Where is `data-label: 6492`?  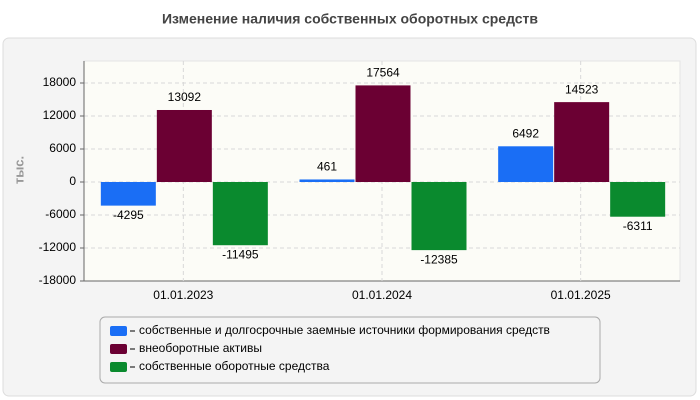
data-label: 6492 is located at coordinates (525, 133).